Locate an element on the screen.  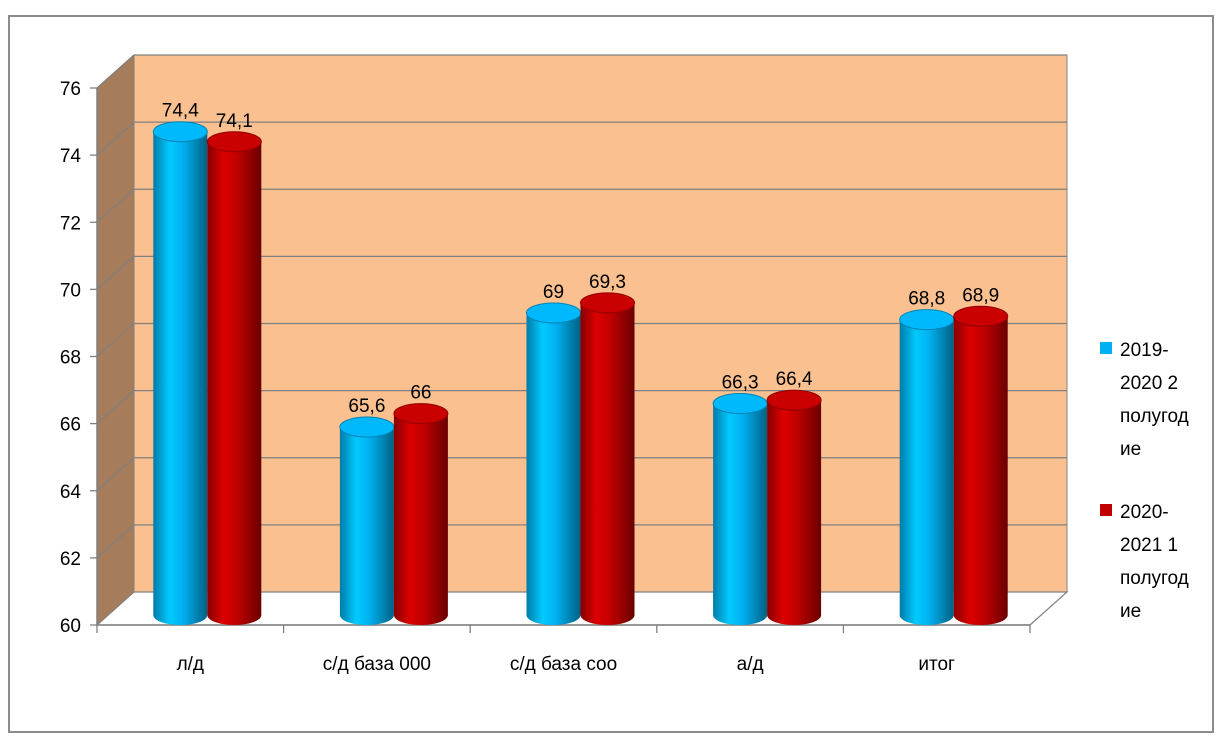
legend-label: 2021 1 is located at coordinates (1149, 545).